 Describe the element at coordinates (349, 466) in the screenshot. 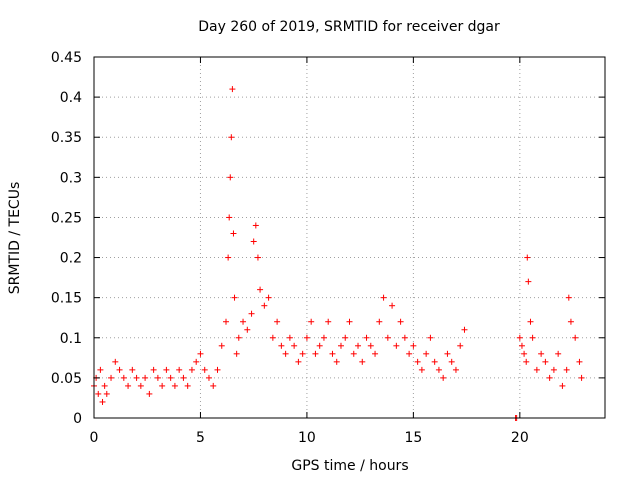

I see `x-axis-label: GPS time / hours` at that location.